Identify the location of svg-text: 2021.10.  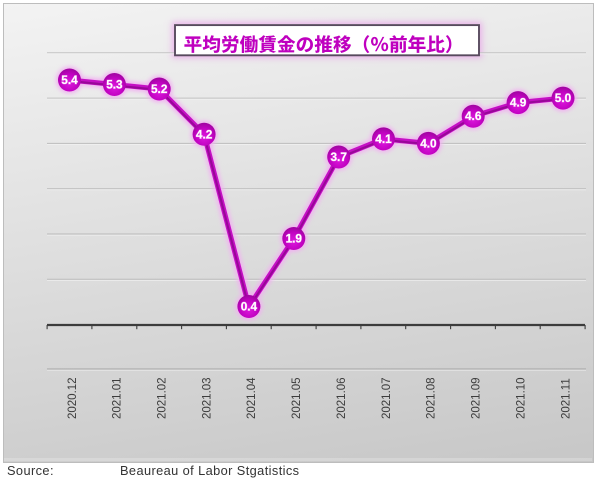
(521, 398).